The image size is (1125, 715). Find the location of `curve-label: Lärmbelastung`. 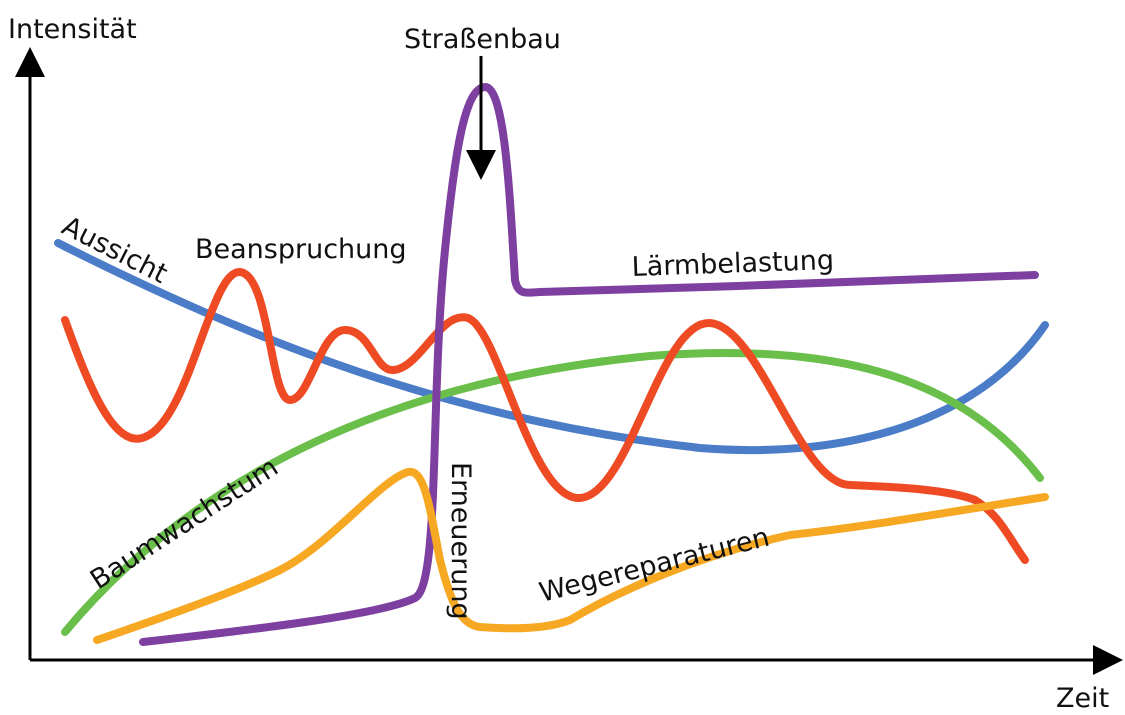

curve-label: Lärmbelastung is located at coordinates (732, 264).